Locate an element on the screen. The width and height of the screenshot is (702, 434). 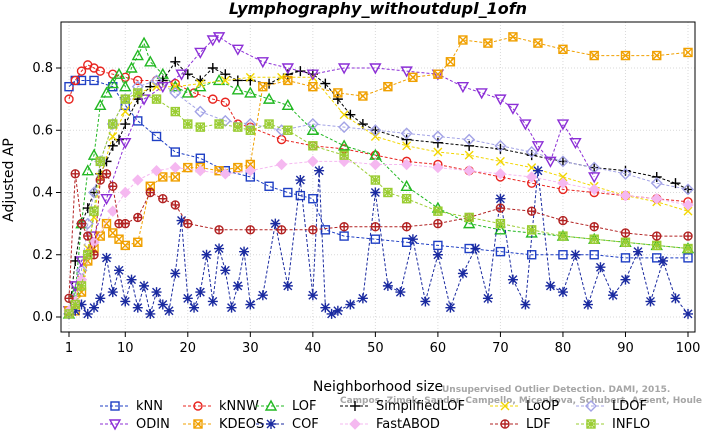
legend-marker-ldf is located at coordinates (505, 424).